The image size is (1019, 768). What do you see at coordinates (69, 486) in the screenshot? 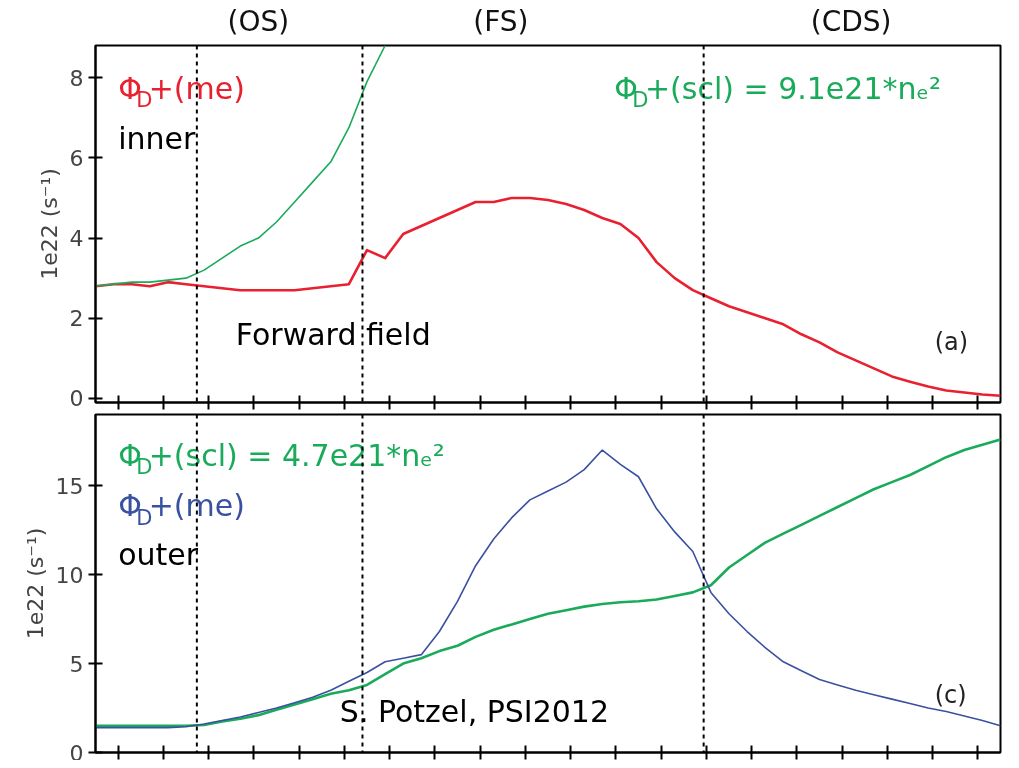
I see `y-tick-label: 15` at bounding box center [69, 486].